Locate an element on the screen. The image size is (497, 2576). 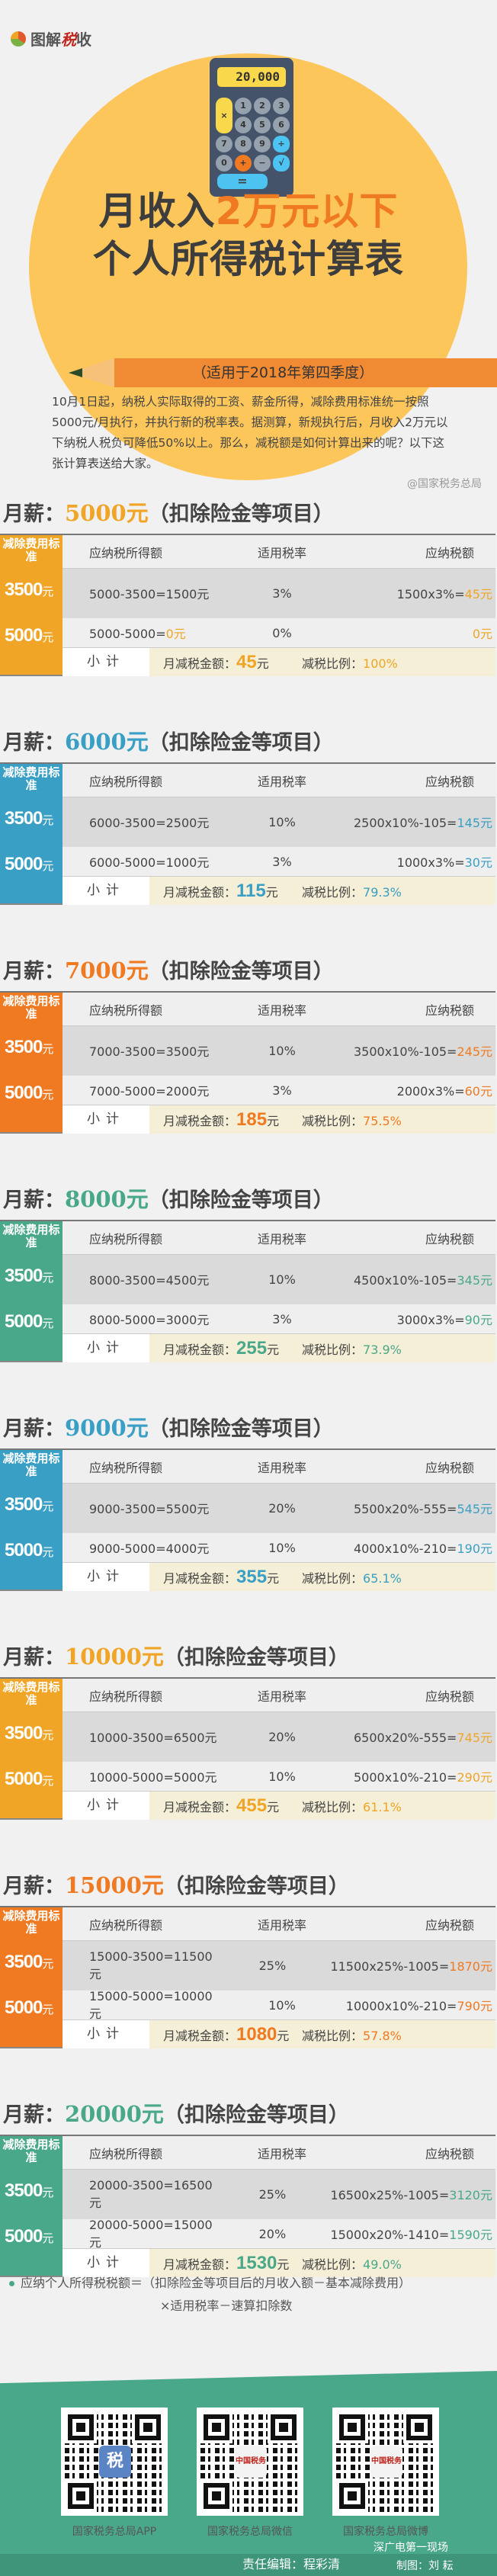
title-highlight: 2万元以下 is located at coordinates (307, 211).